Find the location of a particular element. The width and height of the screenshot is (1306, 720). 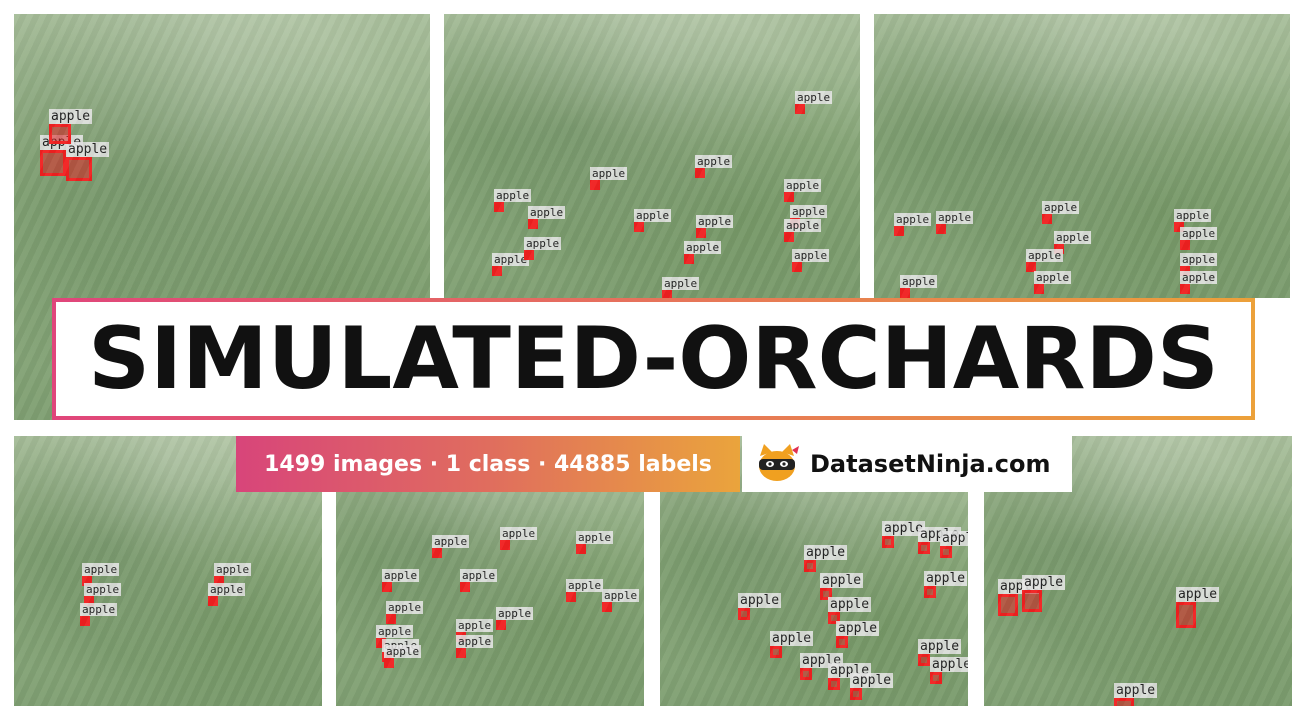

brand-badge: DatasetNinja.com is located at coordinates (907, 464).